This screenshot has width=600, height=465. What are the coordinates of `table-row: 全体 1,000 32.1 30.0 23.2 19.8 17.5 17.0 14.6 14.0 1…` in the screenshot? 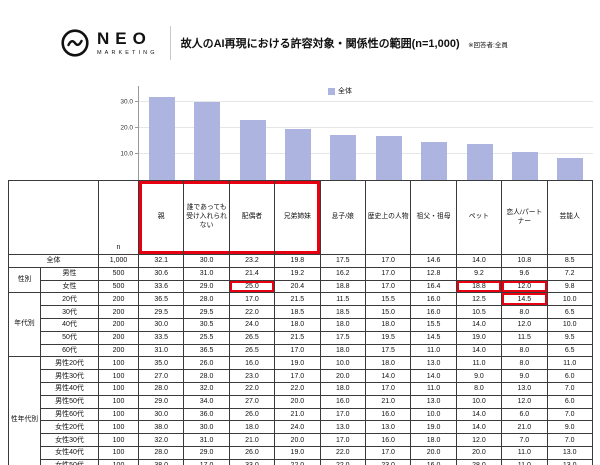 It's located at (300, 261).